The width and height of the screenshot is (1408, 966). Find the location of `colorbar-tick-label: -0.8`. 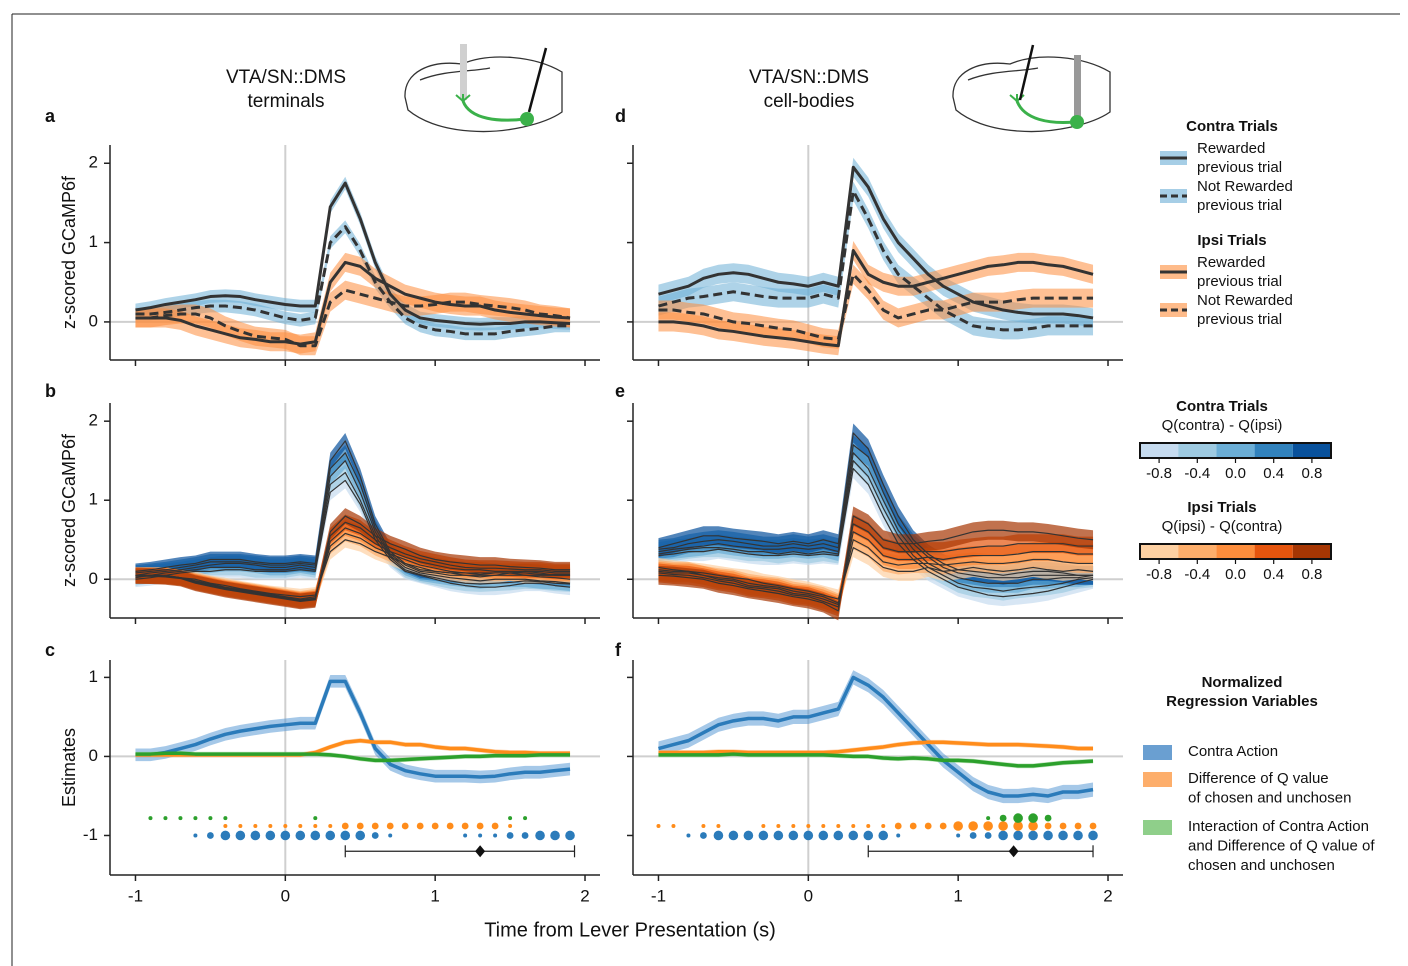

colorbar-tick-label: -0.8 is located at coordinates (1159, 473).